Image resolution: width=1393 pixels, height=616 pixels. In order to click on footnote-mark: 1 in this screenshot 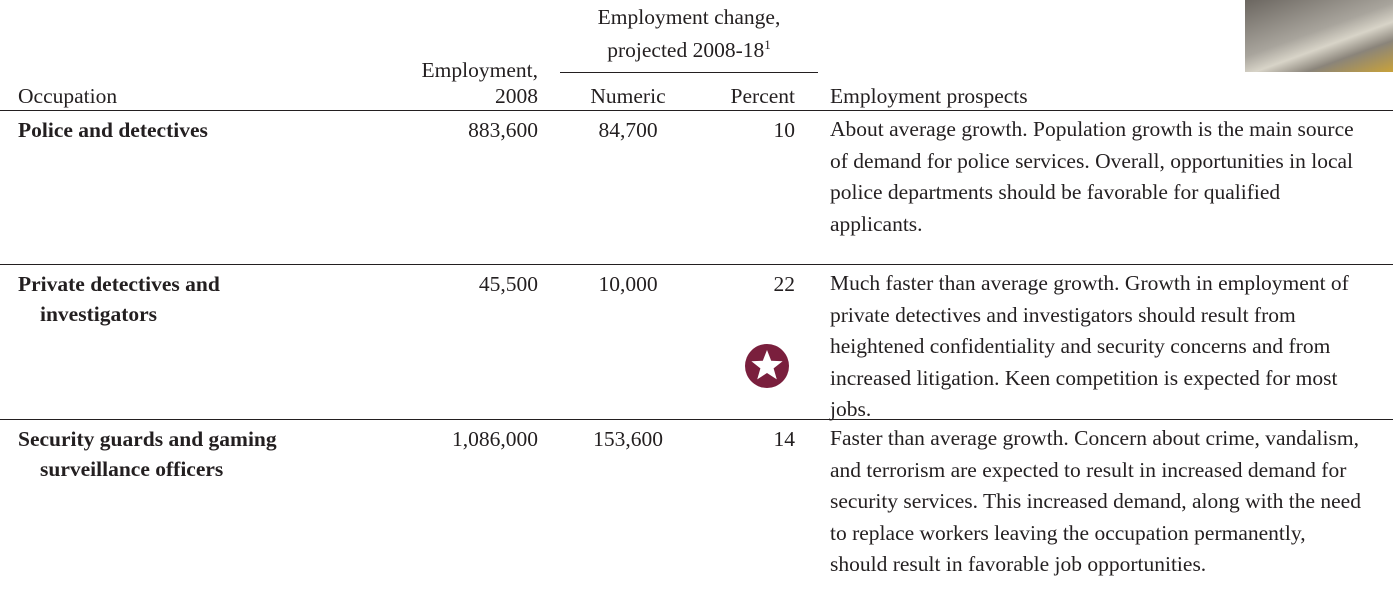, I will do `click(767, 44)`.